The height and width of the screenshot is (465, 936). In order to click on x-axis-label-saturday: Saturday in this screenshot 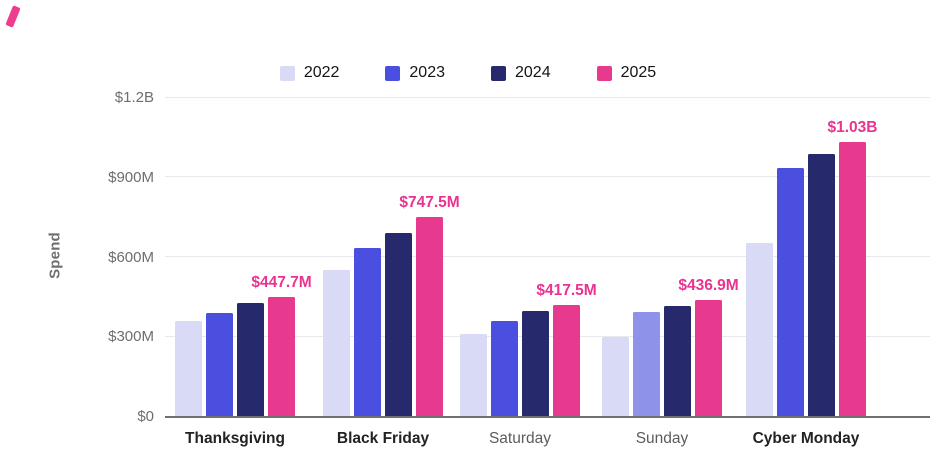, I will do `click(520, 438)`.